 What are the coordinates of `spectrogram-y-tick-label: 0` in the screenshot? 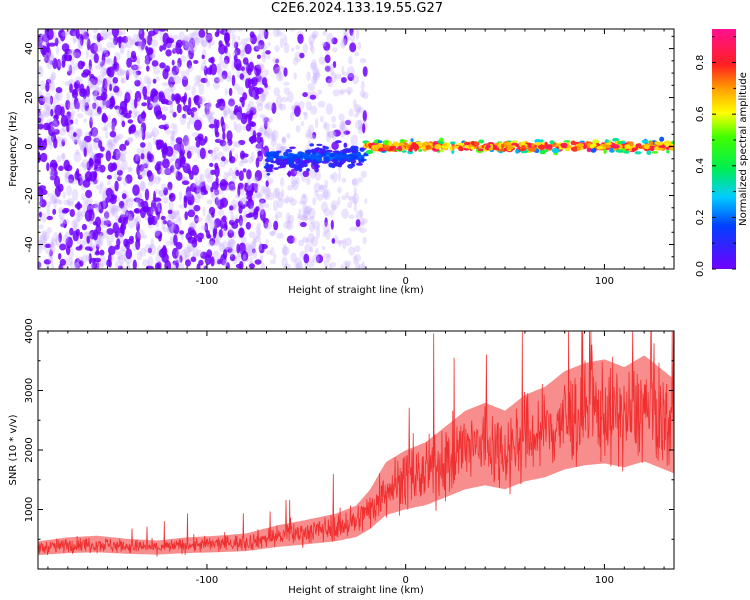 It's located at (29, 146).